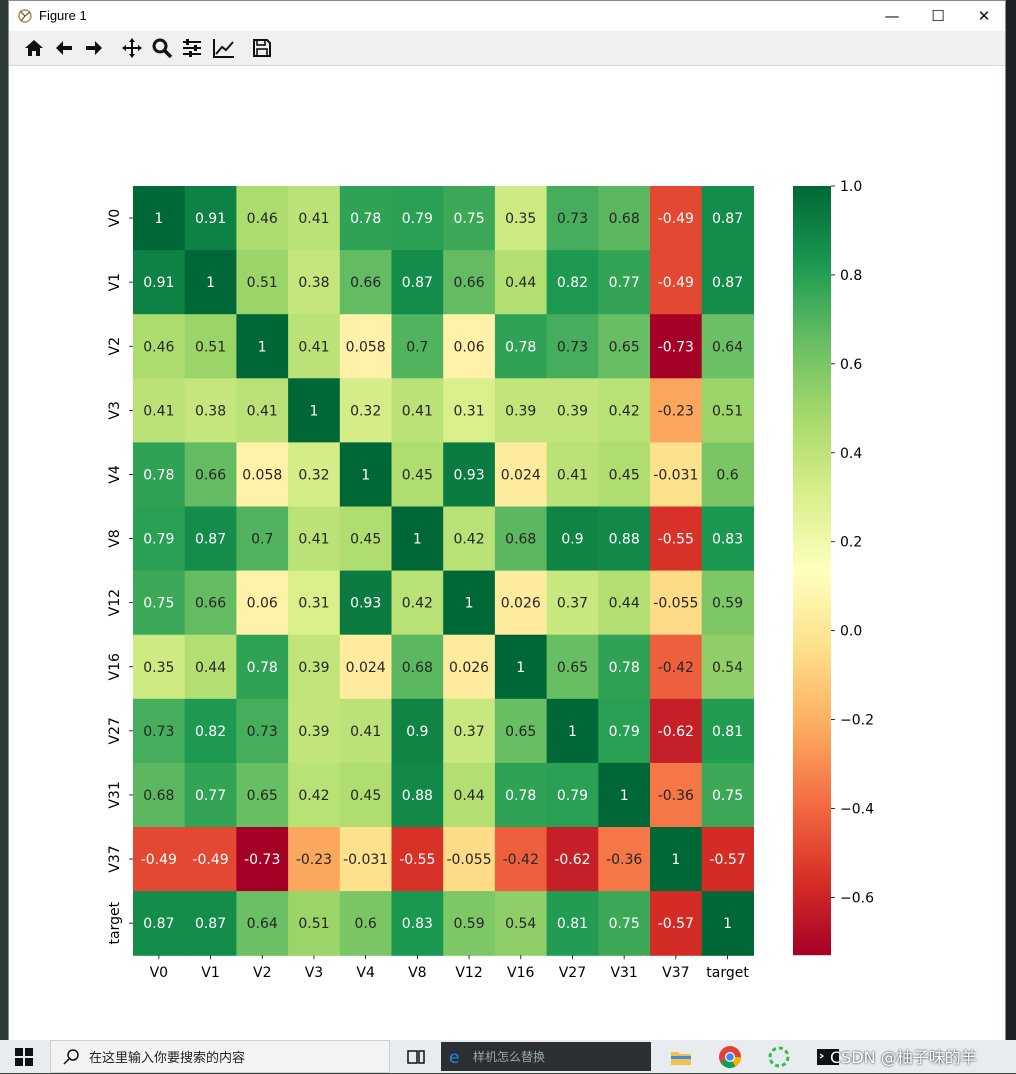  Describe the element at coordinates (220, 1056) in the screenshot. I see `taskbar-search: 在这里输入你要搜索的内容` at that location.